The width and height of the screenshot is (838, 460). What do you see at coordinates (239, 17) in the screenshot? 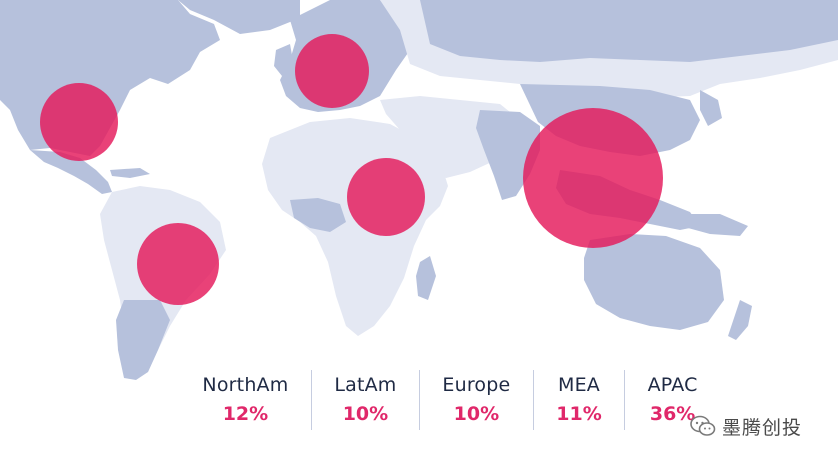
I see `landmass-greenland` at bounding box center [239, 17].